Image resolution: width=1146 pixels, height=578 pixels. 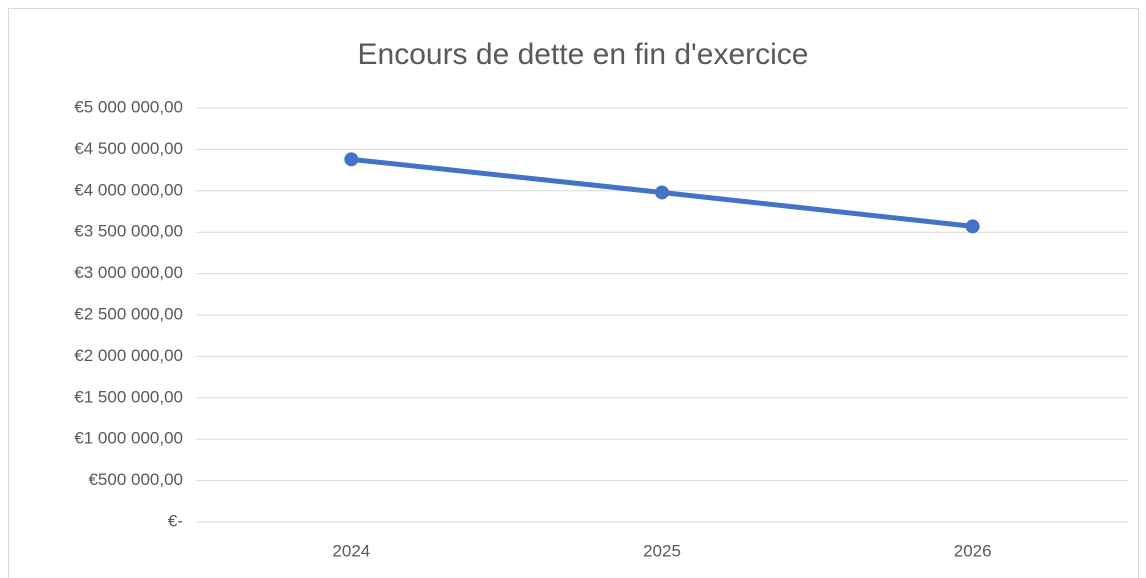 I want to click on y-tick-label: €1 500 000,00, so click(x=128, y=396).